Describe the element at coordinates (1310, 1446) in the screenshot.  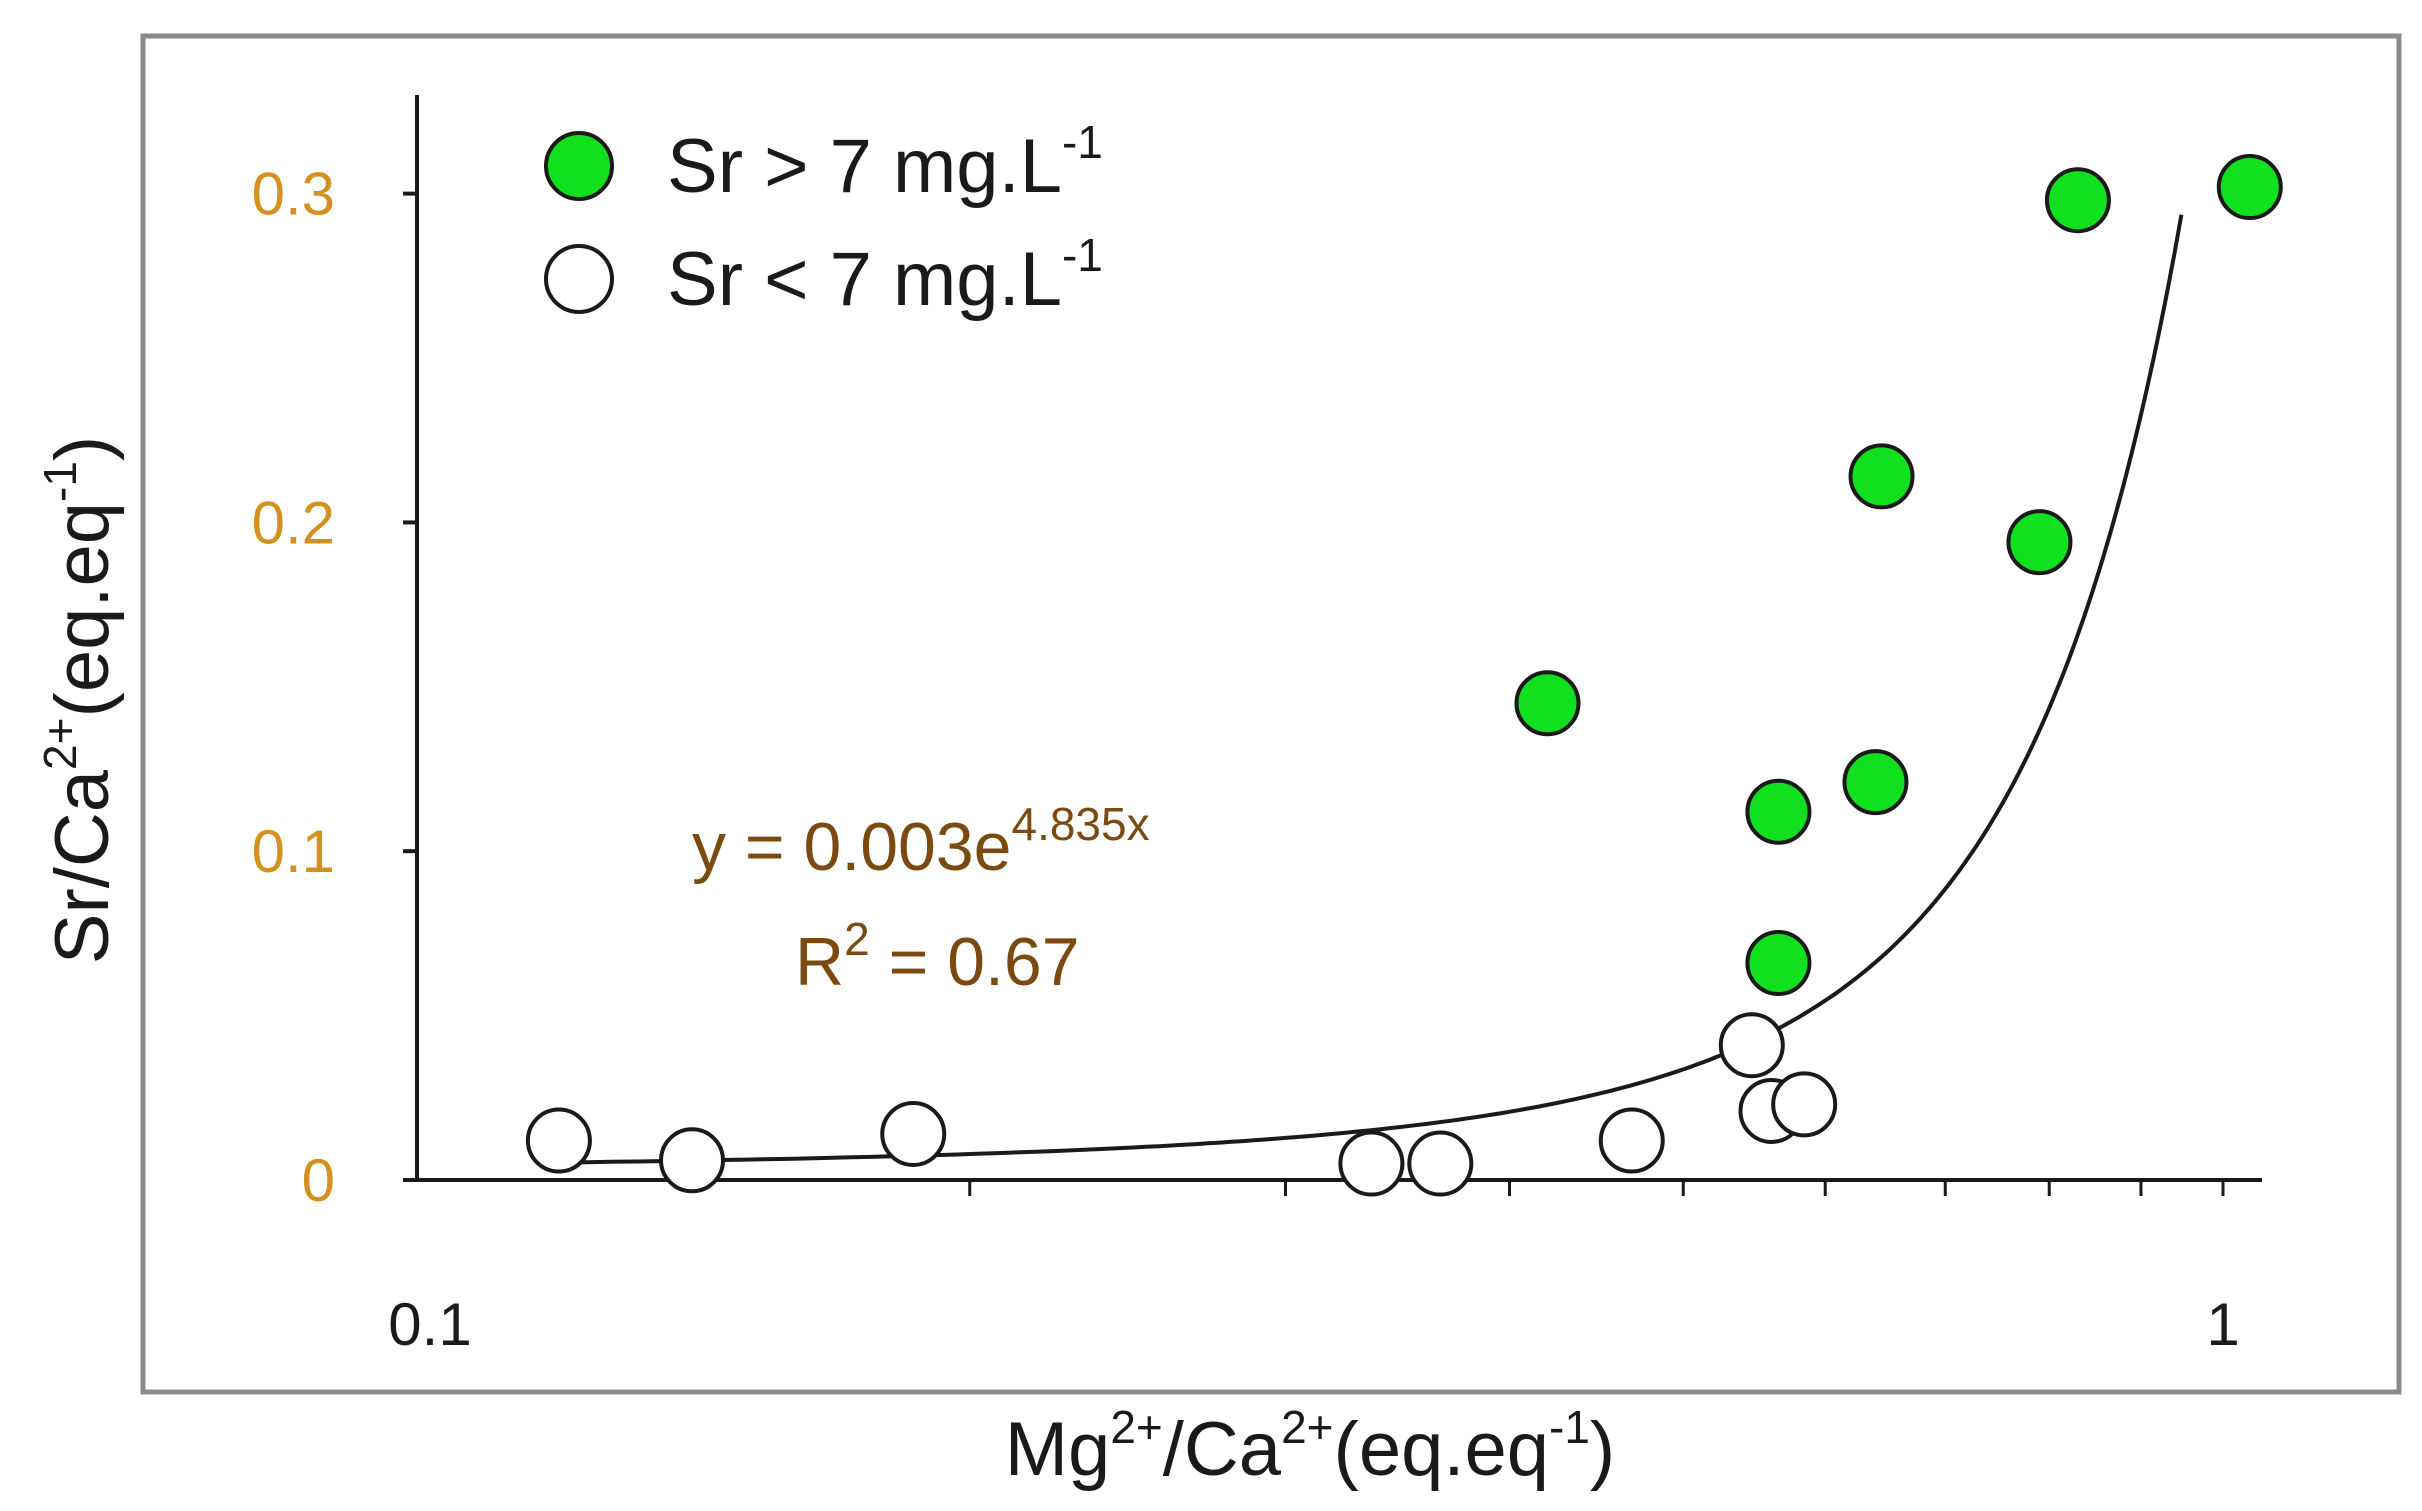
I see `x-axis-title: Mg2+/Ca2+(eq.eq-1)` at that location.